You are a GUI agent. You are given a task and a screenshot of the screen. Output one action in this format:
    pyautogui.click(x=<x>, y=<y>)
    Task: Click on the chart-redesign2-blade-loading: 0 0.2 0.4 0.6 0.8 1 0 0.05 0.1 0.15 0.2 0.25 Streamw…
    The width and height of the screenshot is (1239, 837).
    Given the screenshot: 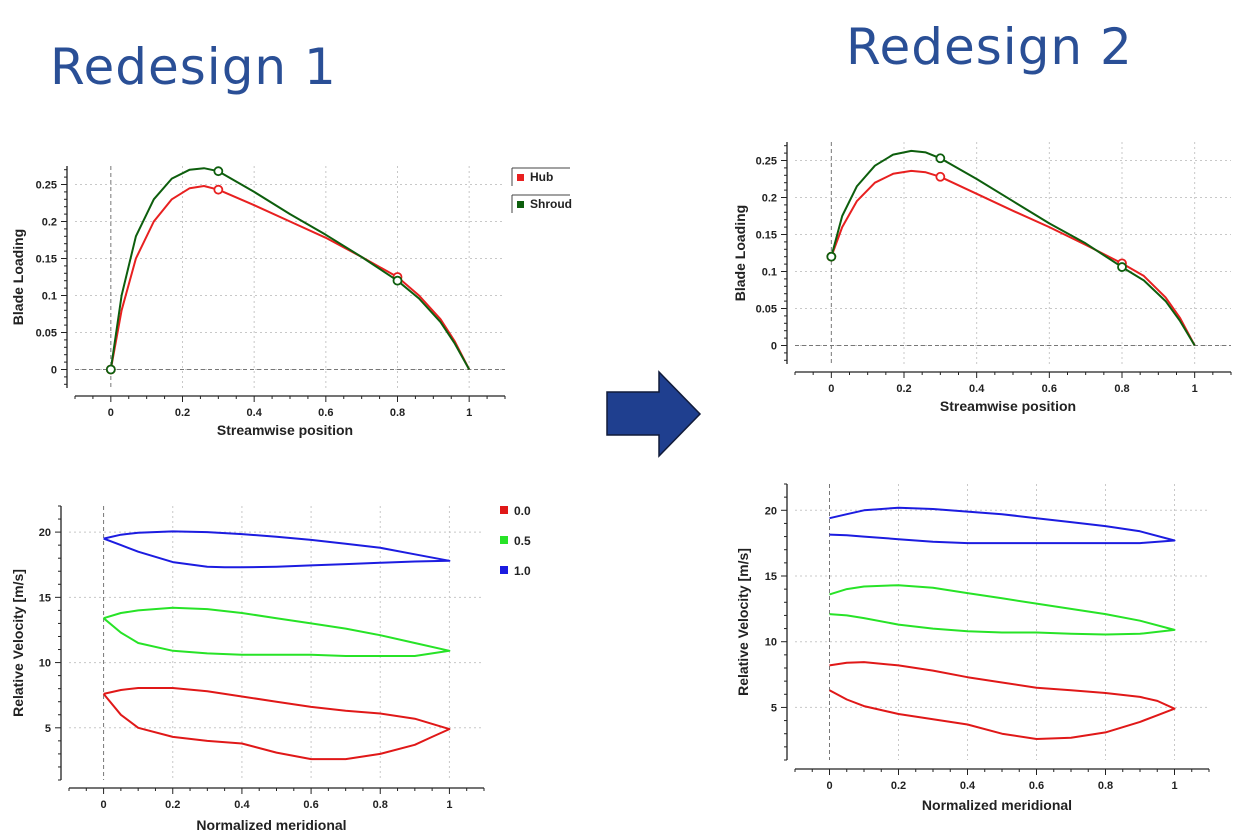 What is the action you would take?
    pyautogui.click(x=982, y=278)
    